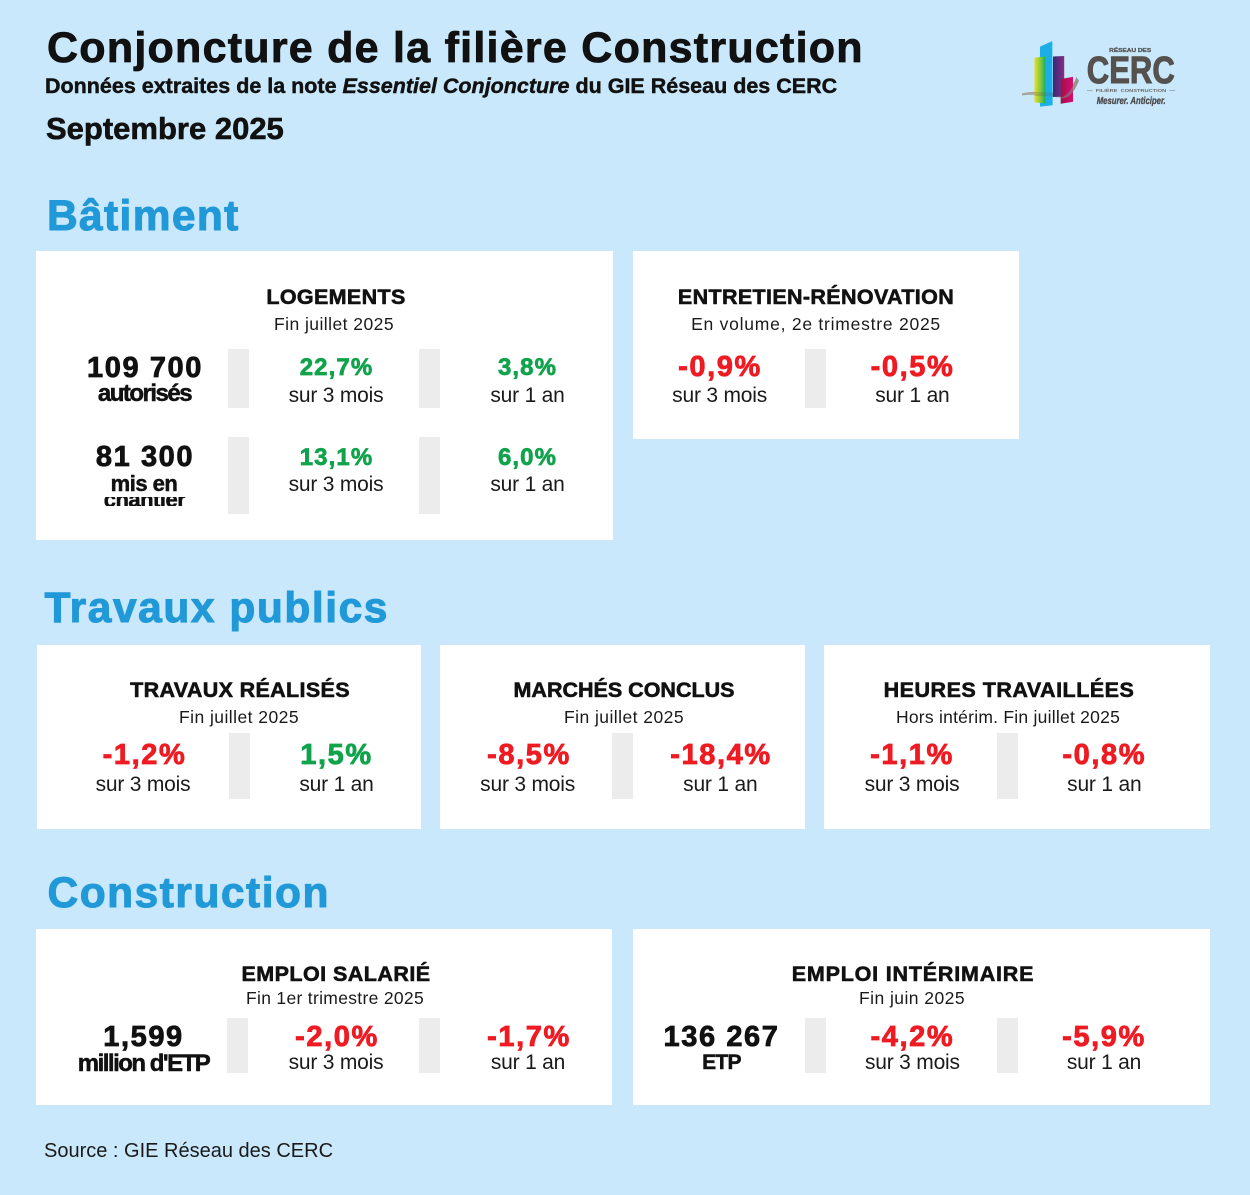  Describe the element at coordinates (1131, 71) in the screenshot. I see `svg-text: CERC` at that location.